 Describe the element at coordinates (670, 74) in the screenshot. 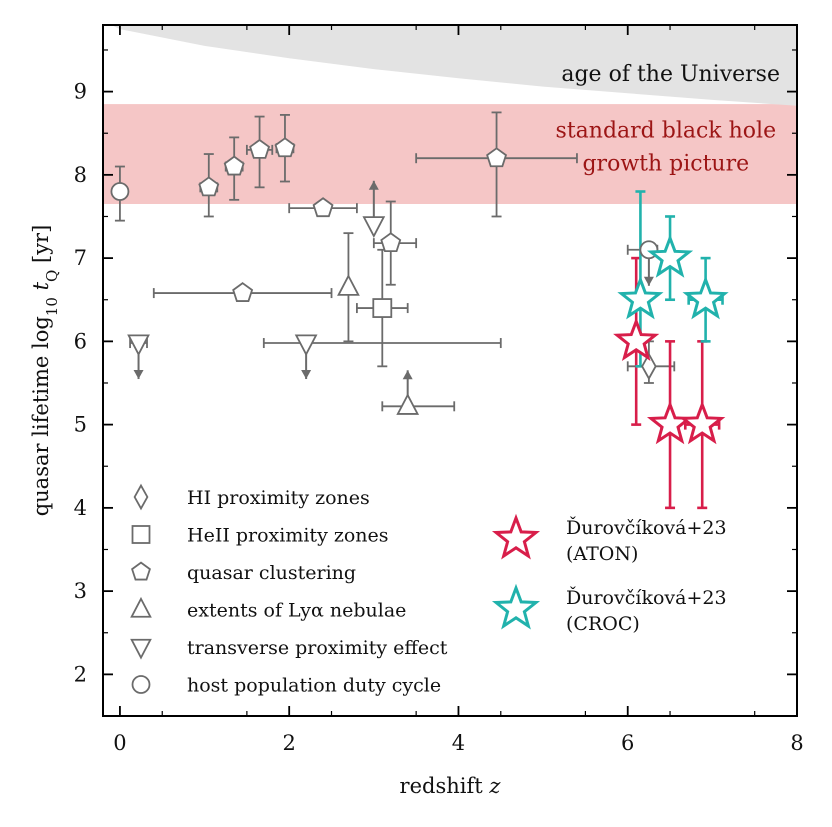

I see `age-of-universe-label: age of the Universe` at that location.